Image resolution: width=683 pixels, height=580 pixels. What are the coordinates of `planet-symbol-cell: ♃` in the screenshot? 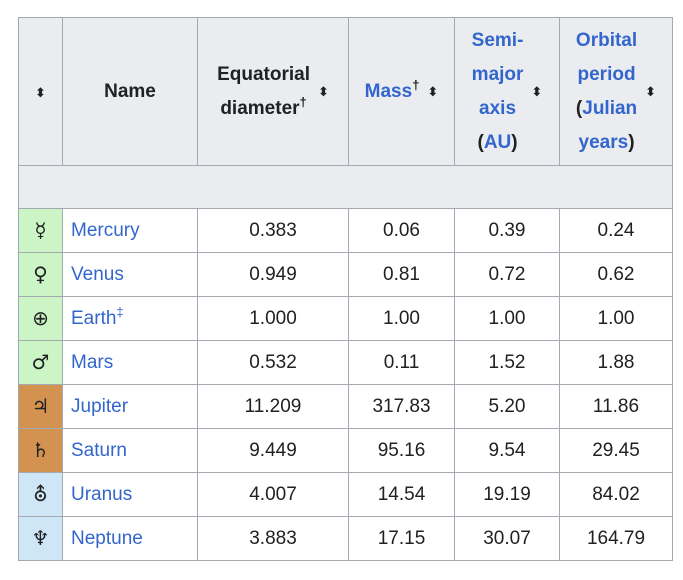 It's located at (40, 406).